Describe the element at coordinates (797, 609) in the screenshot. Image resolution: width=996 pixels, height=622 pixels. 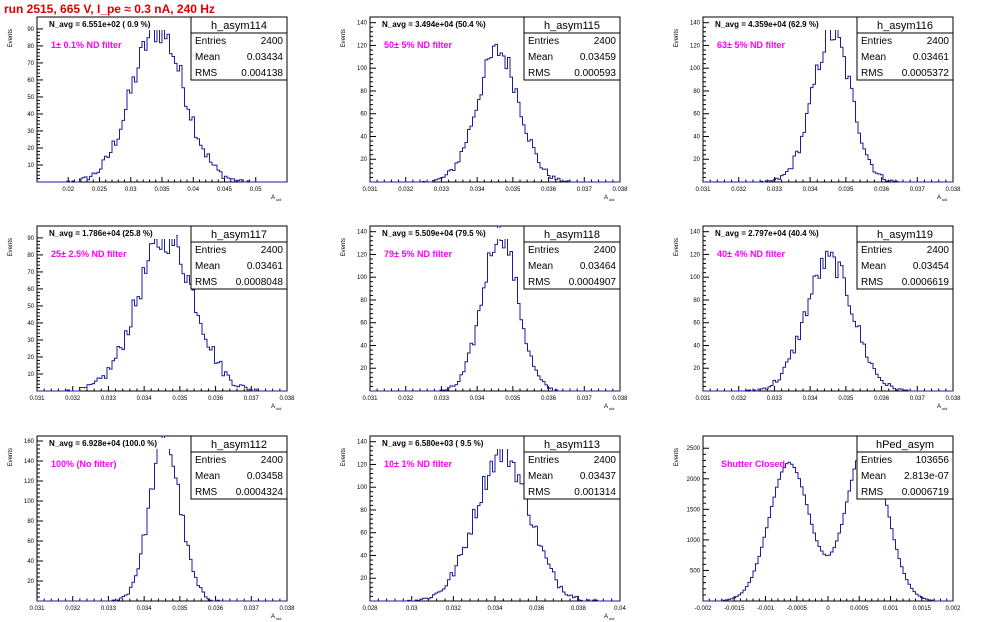
I see `x-tick-label: -0.0005` at that location.